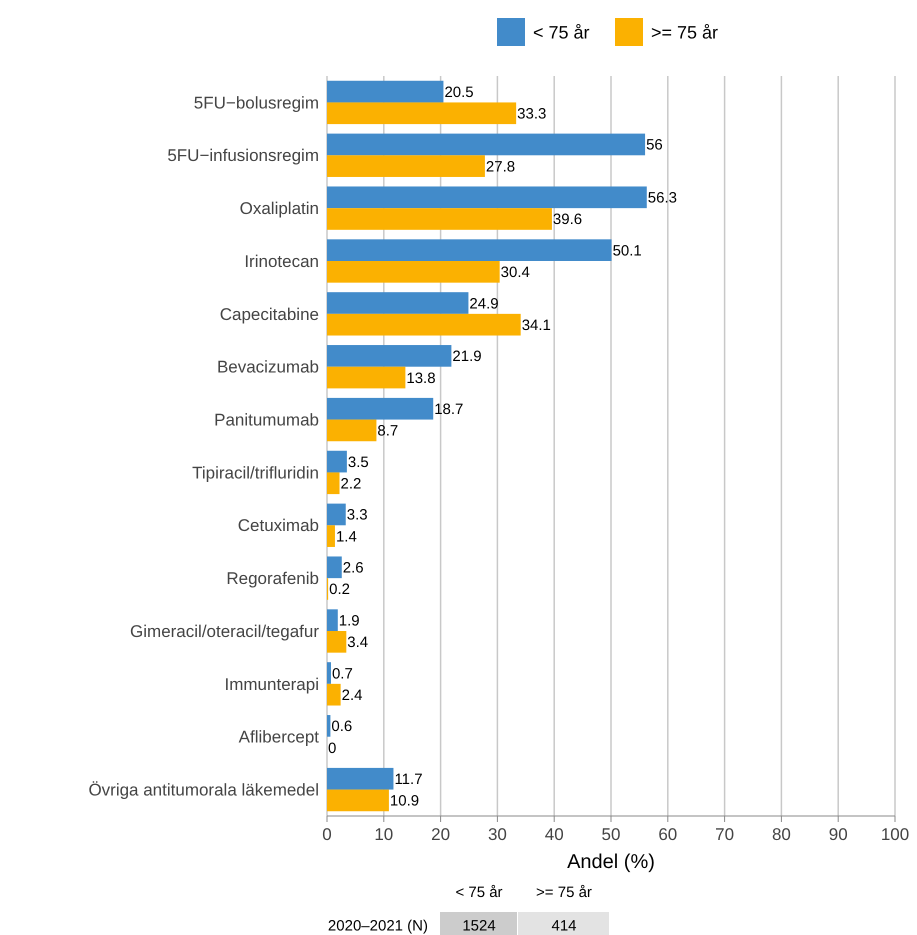 The height and width of the screenshot is (935, 917). I want to click on x-tick-label: 50, so click(611, 834).